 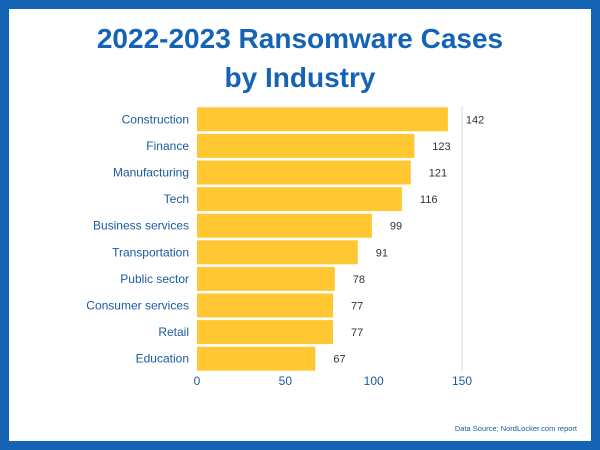 What do you see at coordinates (306, 145) in the screenshot?
I see `bar-finance` at bounding box center [306, 145].